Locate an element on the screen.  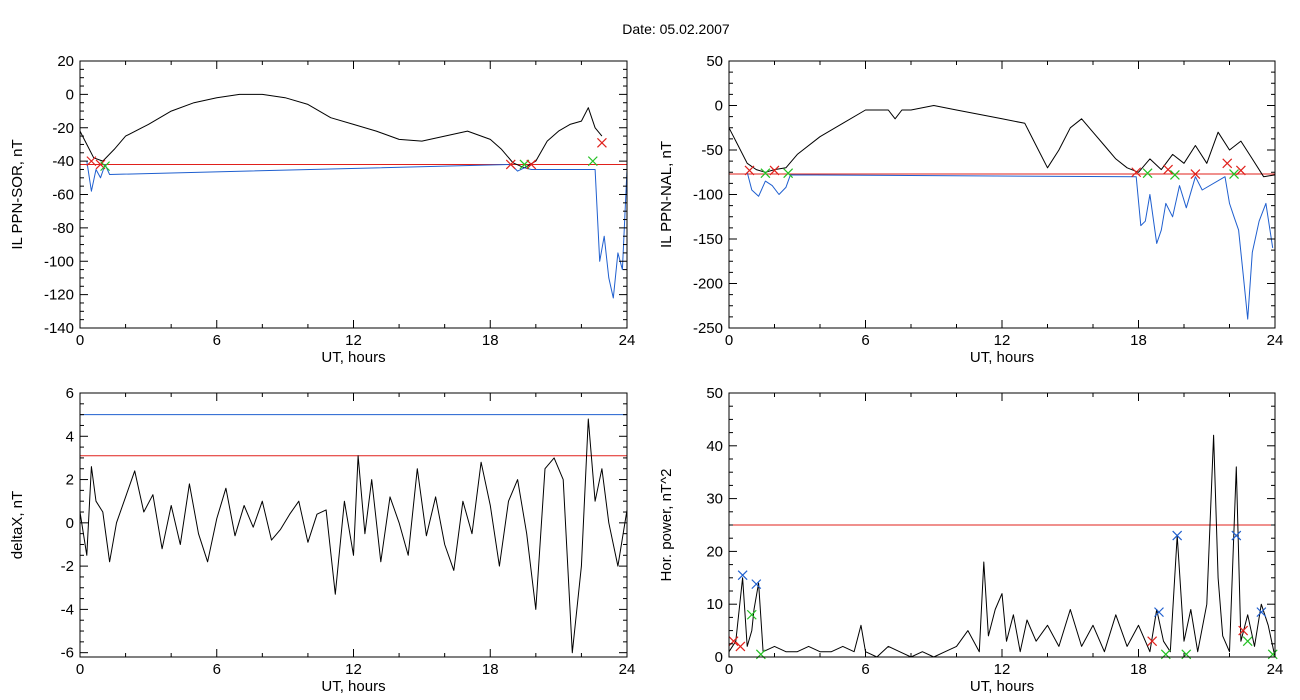
y-tick-label: -6 is located at coordinates (67, 653).